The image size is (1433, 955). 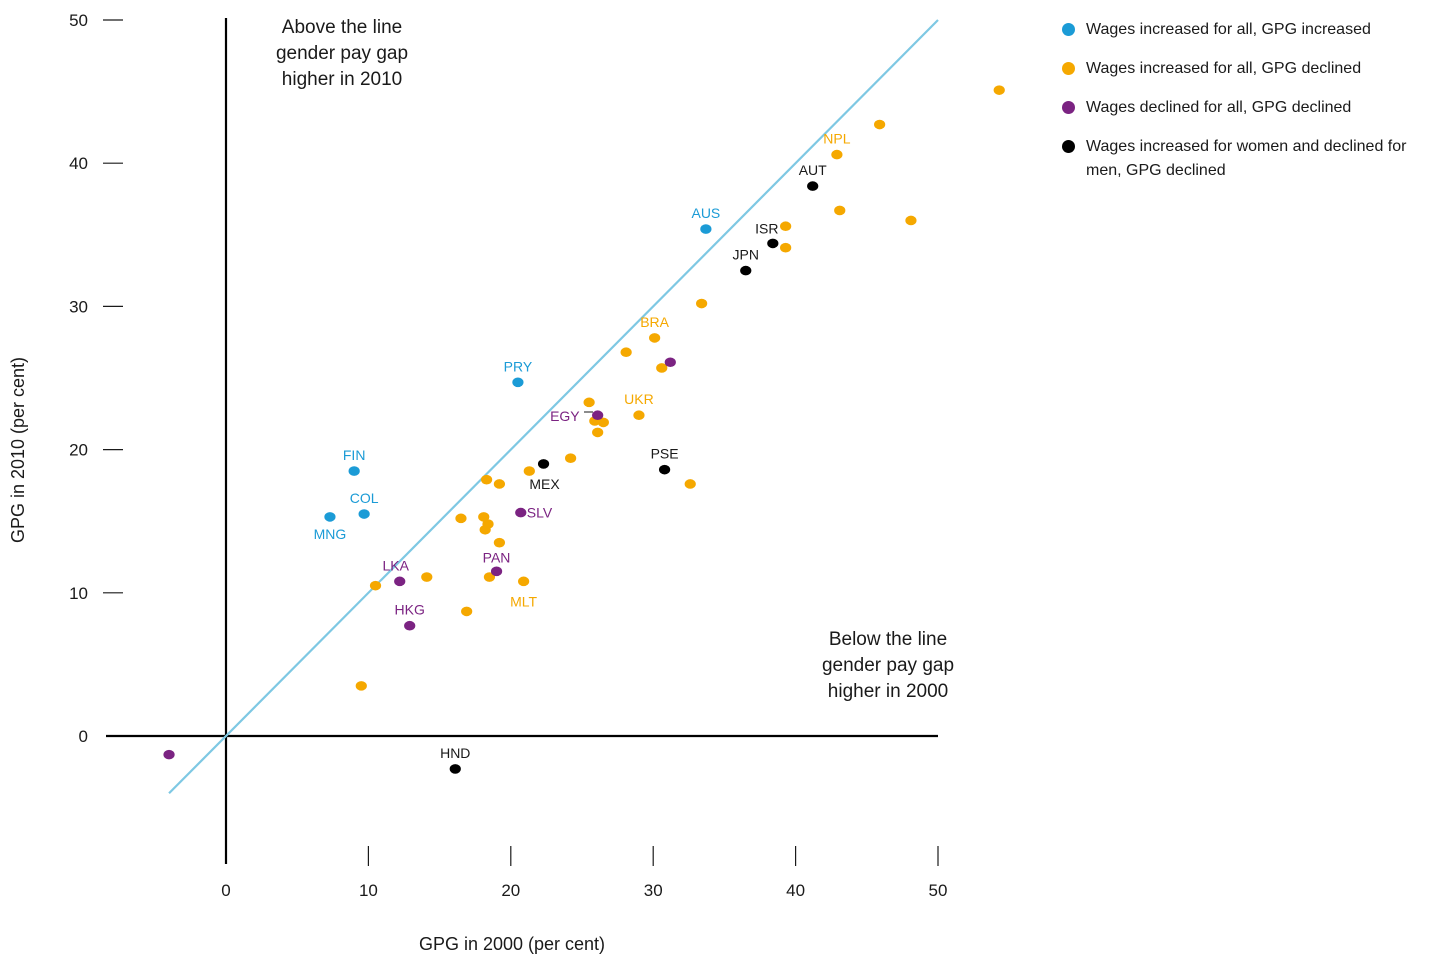 What do you see at coordinates (746, 270) in the screenshot?
I see `data-point-jpn` at bounding box center [746, 270].